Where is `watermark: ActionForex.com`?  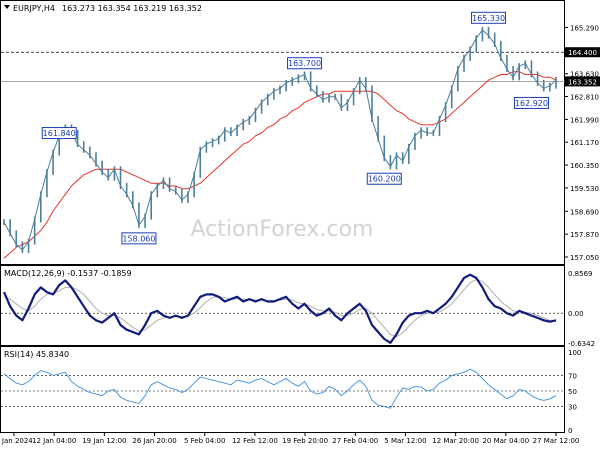
watermark: ActionForex.com is located at coordinates (282, 229).